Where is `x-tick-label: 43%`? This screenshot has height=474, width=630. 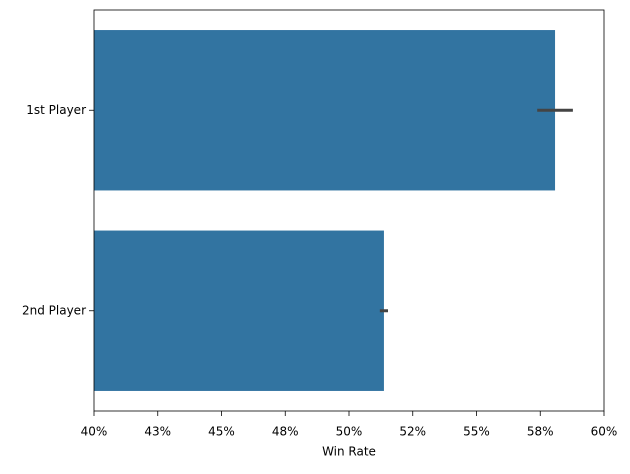 x-tick-label: 43% is located at coordinates (157, 432).